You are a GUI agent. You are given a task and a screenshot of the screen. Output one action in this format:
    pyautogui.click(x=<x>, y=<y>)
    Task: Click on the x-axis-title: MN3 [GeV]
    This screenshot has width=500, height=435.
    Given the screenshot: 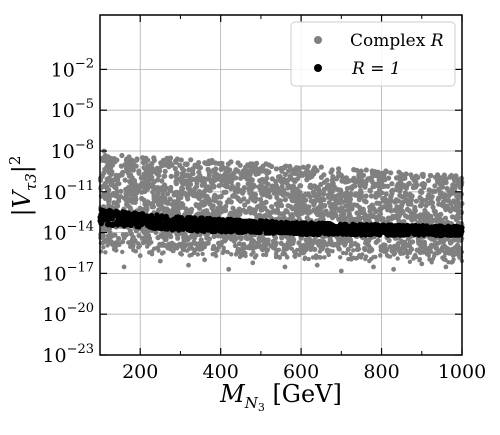 What is the action you would take?
    pyautogui.click(x=280, y=397)
    